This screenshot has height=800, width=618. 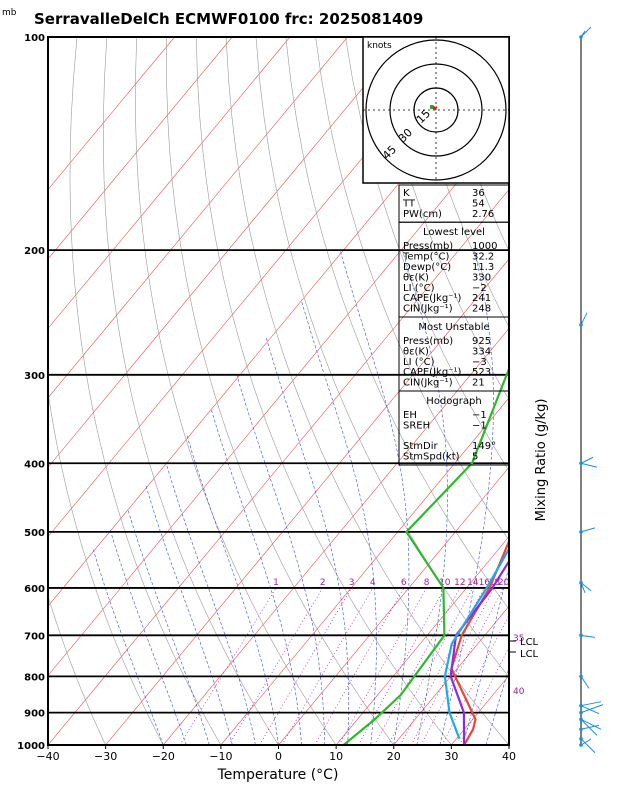 I want to click on dewpoint-profile, so click(x=425, y=555).